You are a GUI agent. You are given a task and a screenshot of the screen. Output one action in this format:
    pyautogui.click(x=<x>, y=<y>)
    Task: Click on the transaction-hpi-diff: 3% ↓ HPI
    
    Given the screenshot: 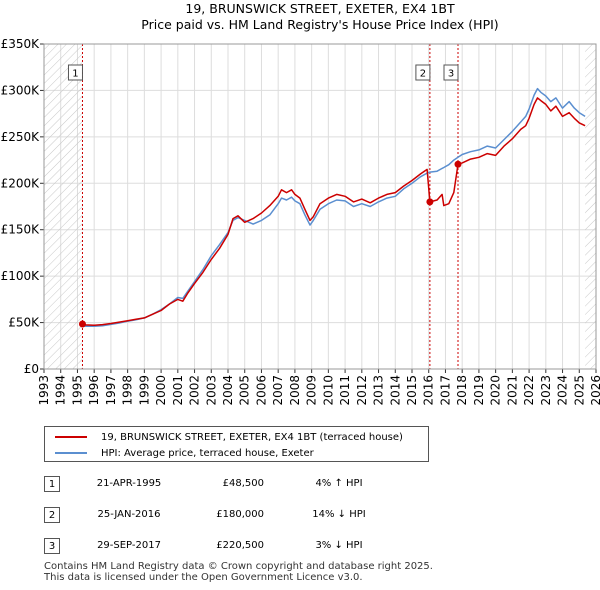 What is the action you would take?
    pyautogui.click(x=339, y=545)
    